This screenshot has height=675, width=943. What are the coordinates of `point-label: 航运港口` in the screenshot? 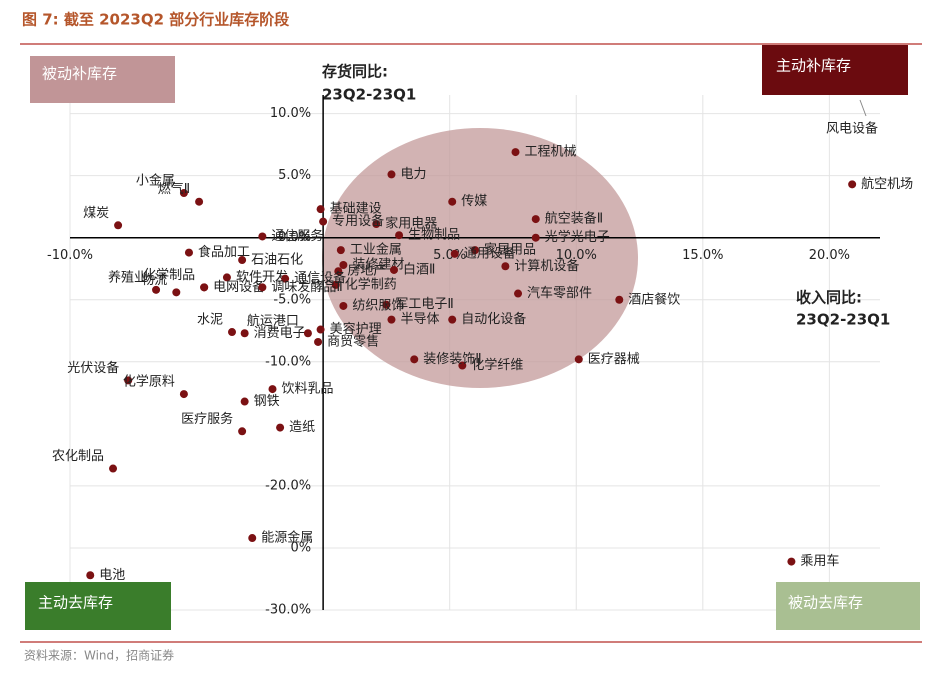 It's located at (273, 321).